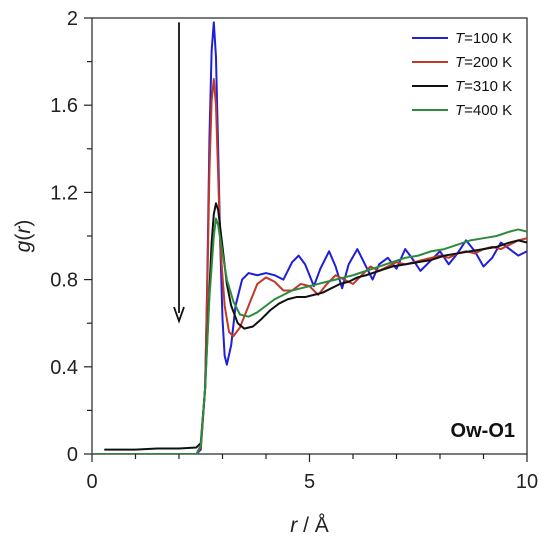  What do you see at coordinates (64, 193) in the screenshot?
I see `y-tick-label: 1.2` at bounding box center [64, 193].